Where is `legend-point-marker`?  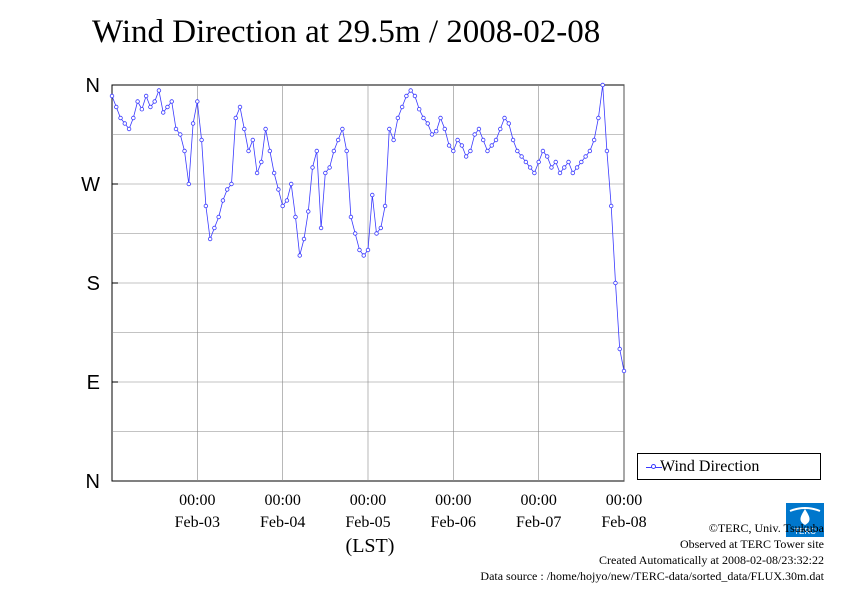
legend-point-marker is located at coordinates (653, 466).